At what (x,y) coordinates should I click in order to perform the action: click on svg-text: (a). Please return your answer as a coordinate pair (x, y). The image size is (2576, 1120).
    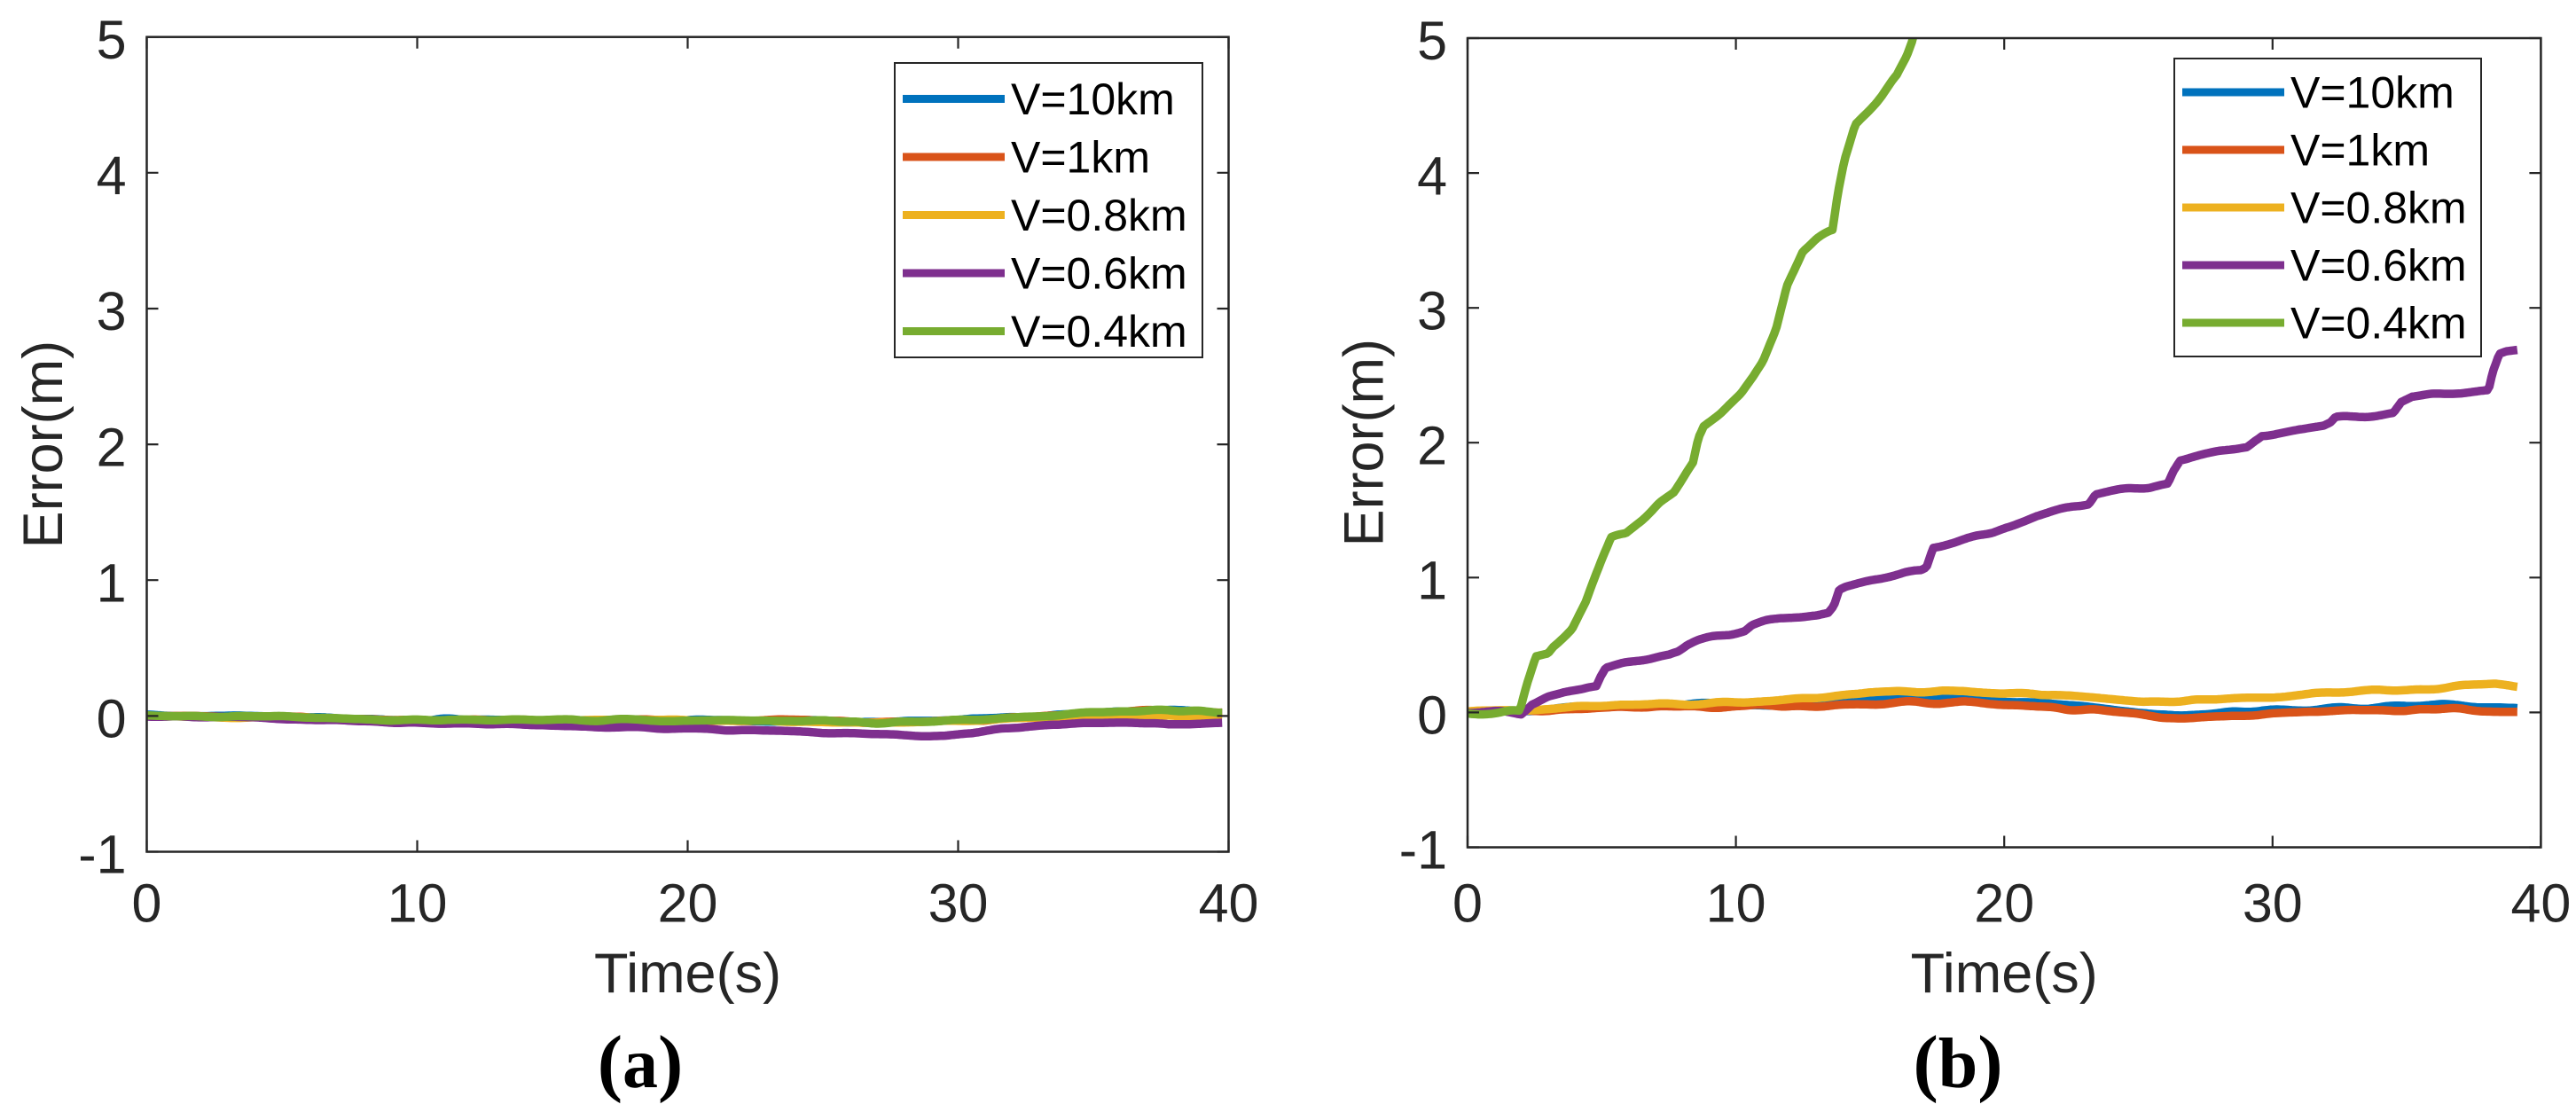
    Looking at the image, I should click on (641, 1063).